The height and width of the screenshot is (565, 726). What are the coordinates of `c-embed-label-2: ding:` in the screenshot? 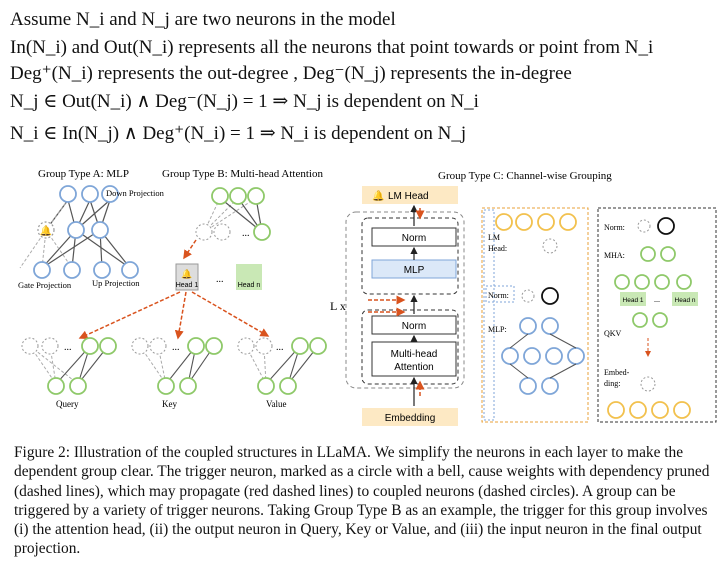 It's located at (612, 383).